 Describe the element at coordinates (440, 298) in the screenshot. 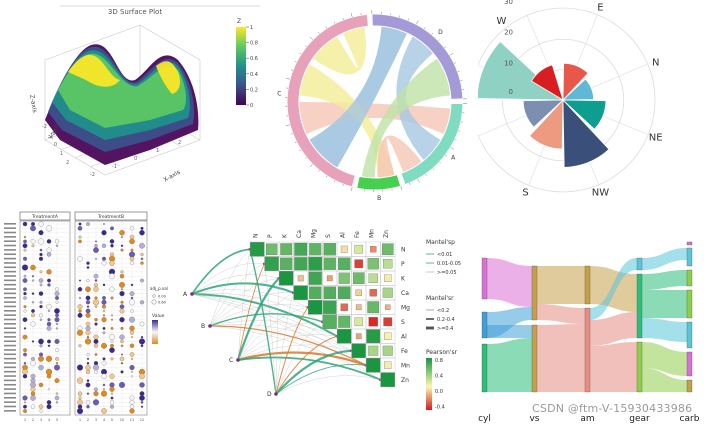

I see `legend-r-title: Mantel'sr` at that location.